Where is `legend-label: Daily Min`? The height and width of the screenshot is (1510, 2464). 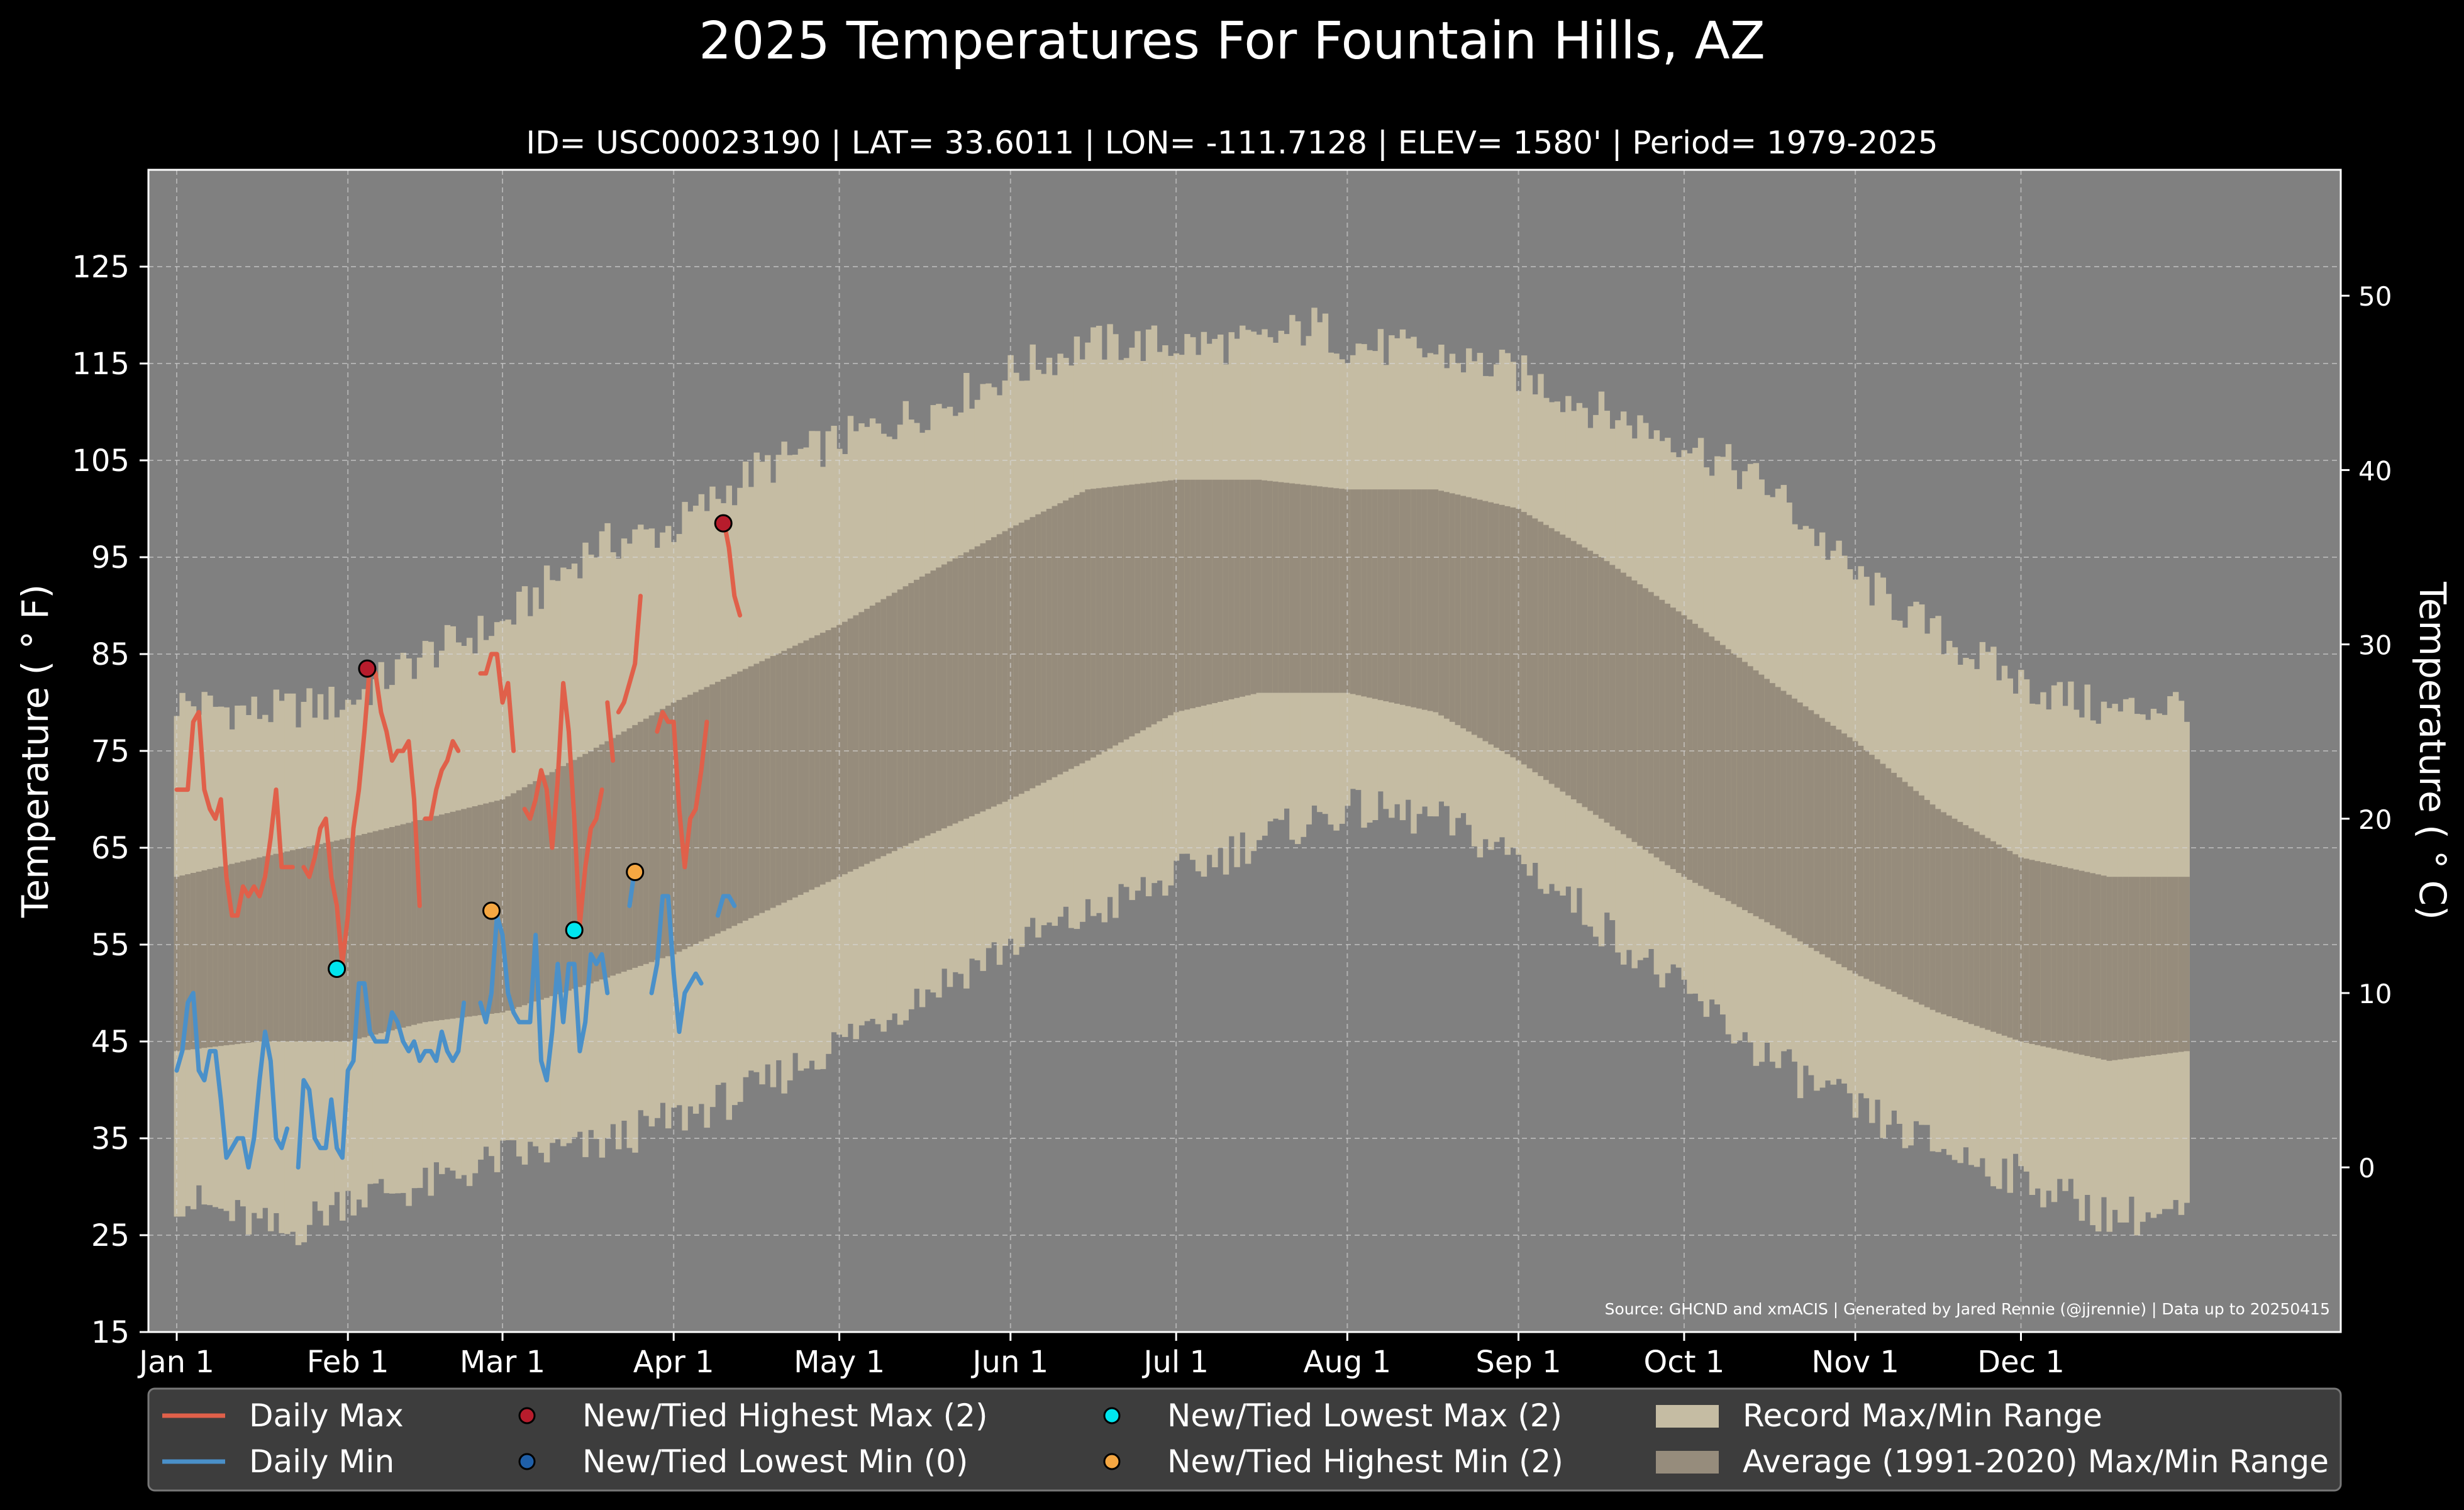 legend-label: Daily Min is located at coordinates (321, 1461).